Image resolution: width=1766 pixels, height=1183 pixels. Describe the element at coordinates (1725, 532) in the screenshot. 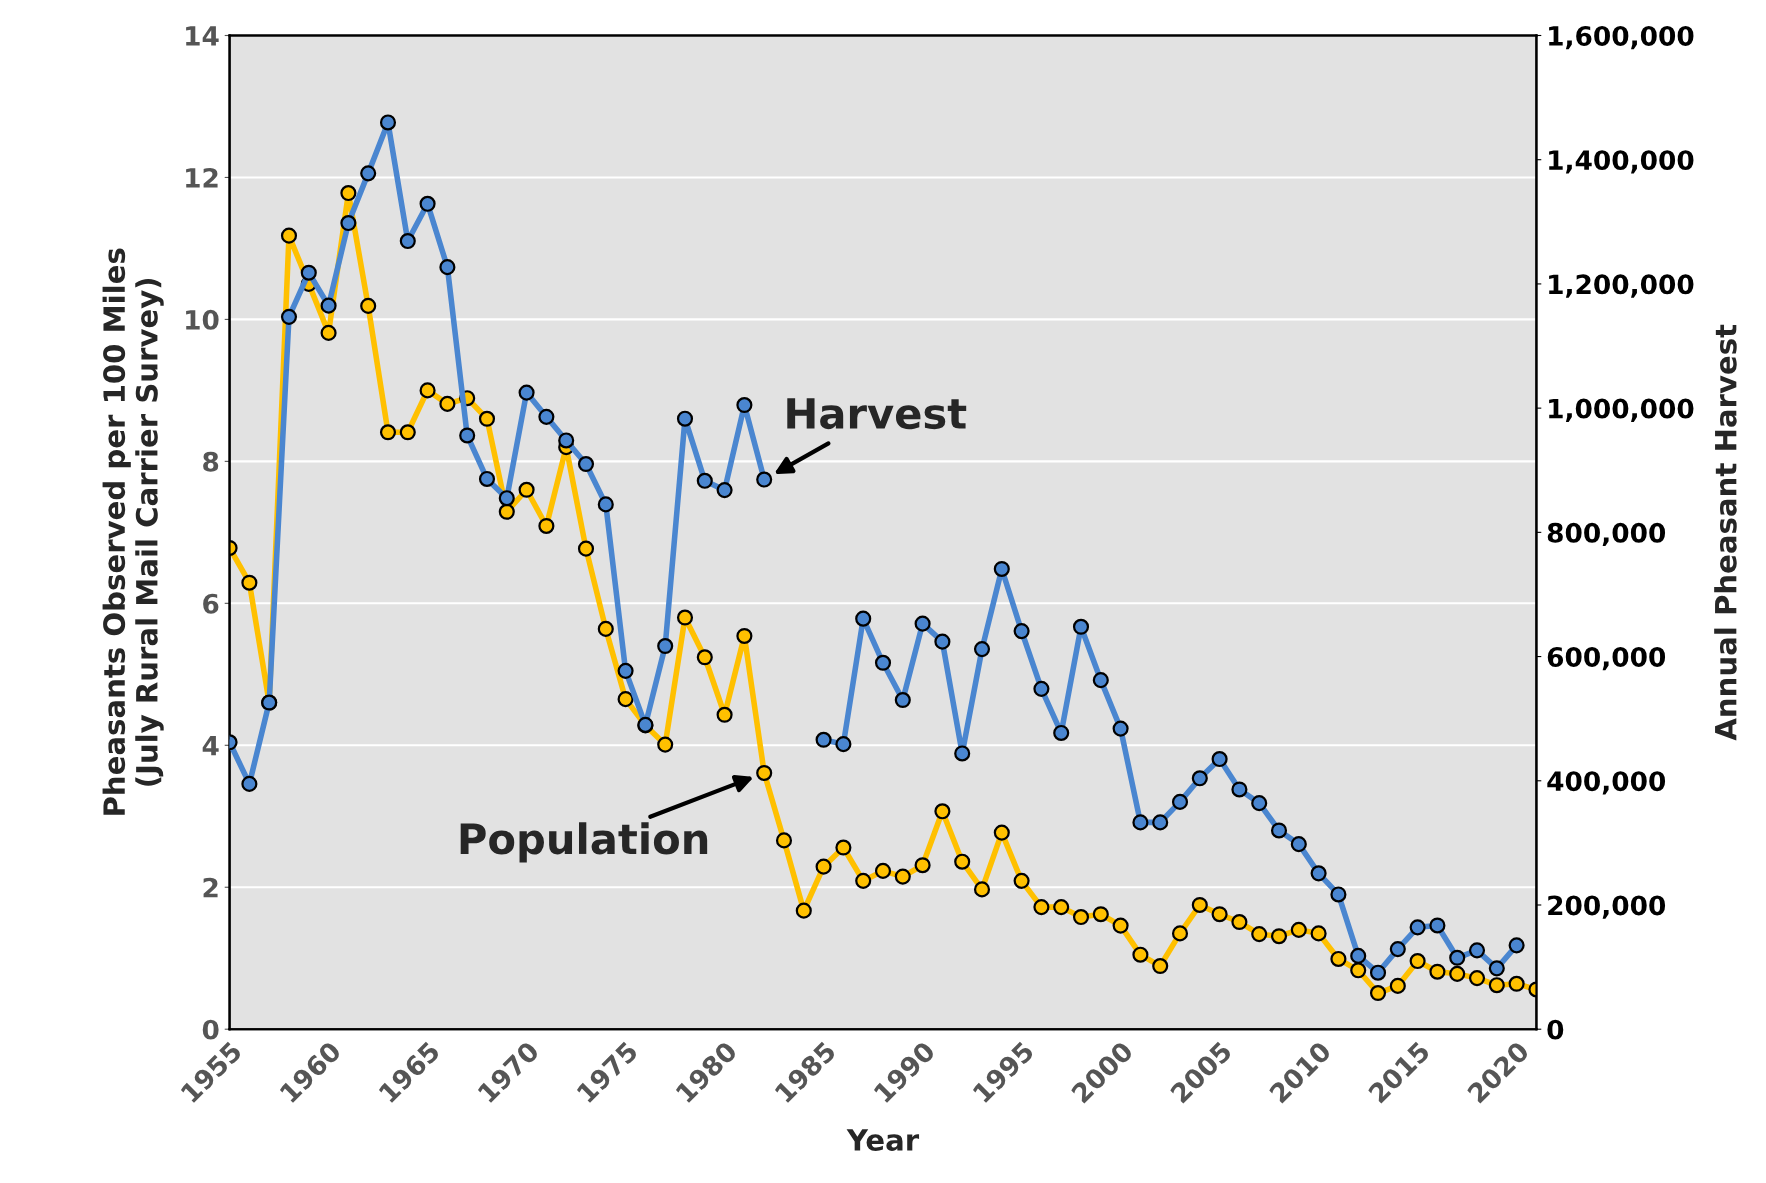

I see `y2-axis-title: Annual Pheasant Harvest` at that location.